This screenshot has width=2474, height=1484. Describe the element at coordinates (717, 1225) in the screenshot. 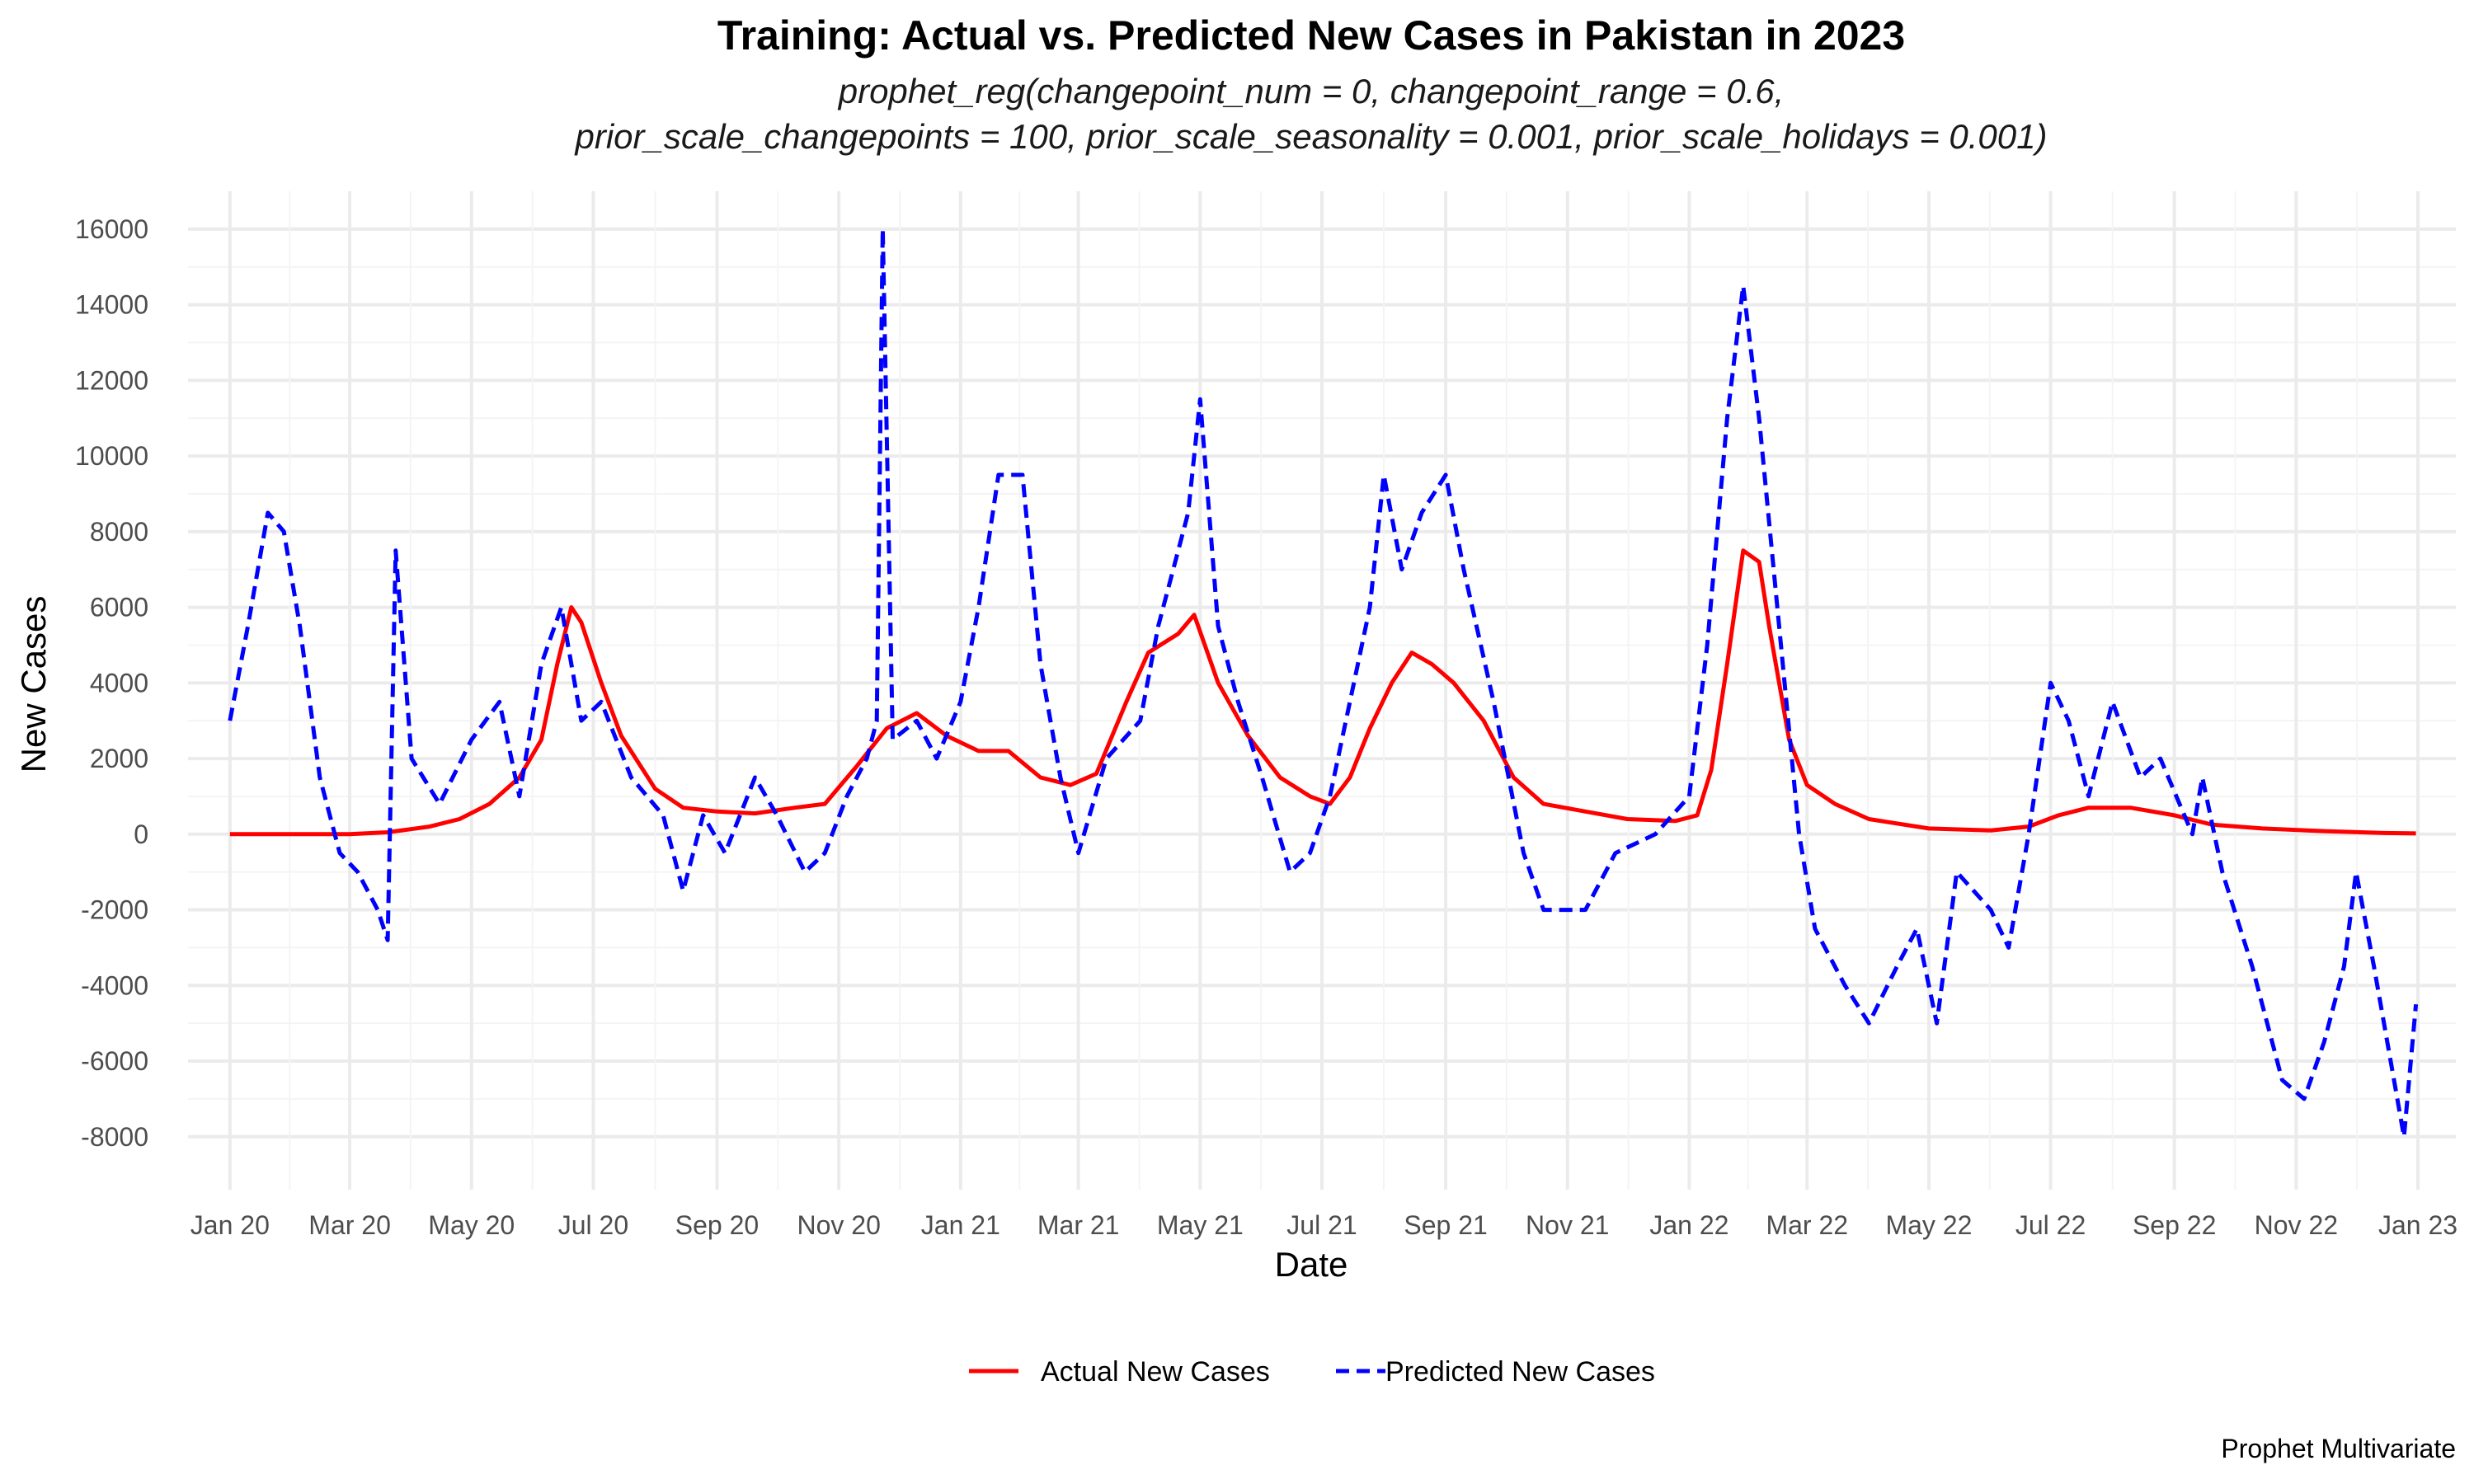

I see `x-tick-label: Sep 20` at that location.